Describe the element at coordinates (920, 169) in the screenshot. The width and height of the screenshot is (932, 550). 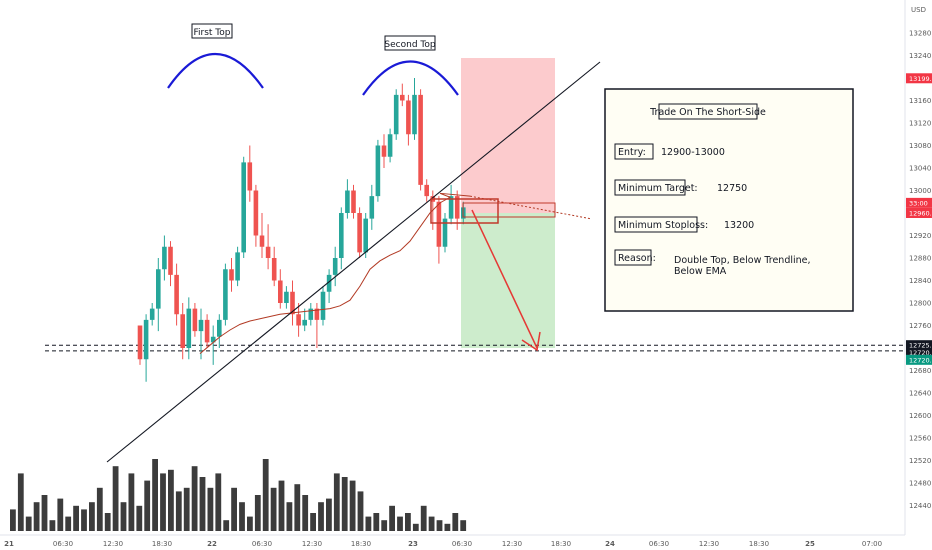
I see `price-tick-label: 13040.0` at that location.